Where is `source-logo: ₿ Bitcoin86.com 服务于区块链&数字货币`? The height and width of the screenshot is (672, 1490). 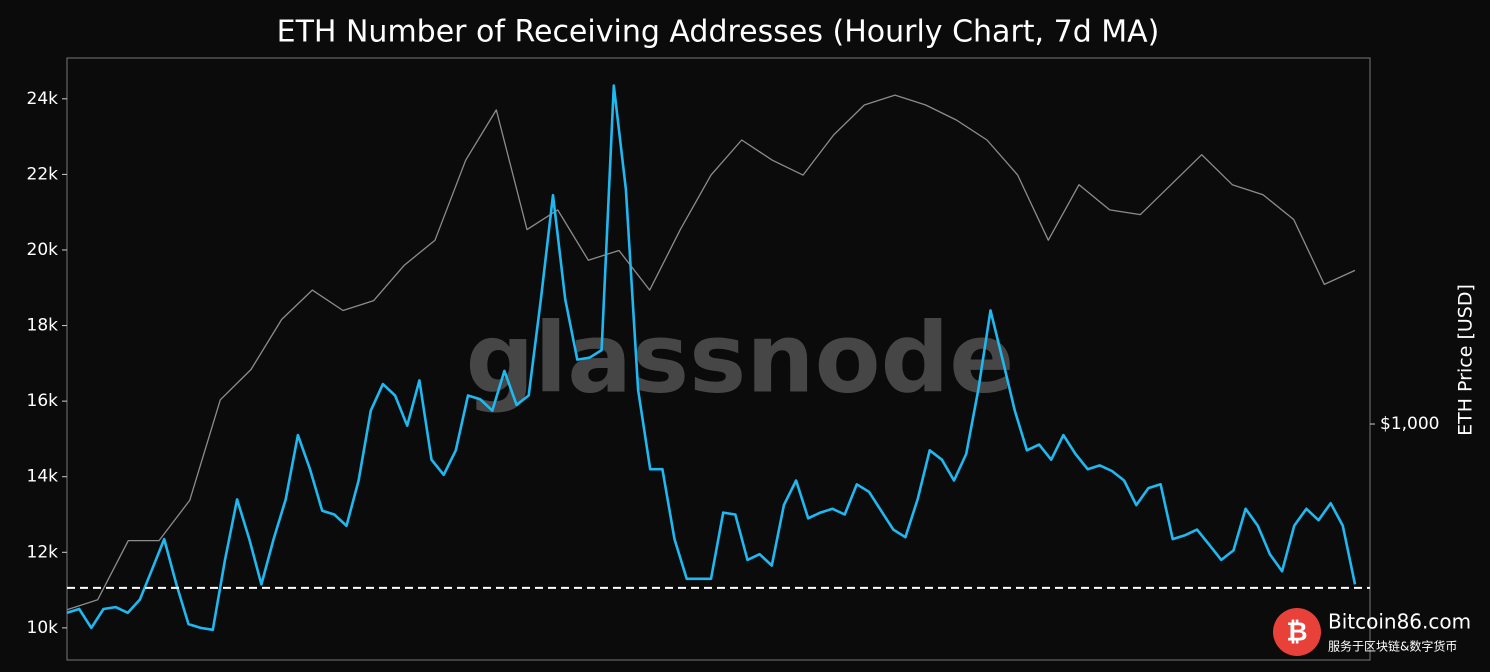 source-logo: ₿ Bitcoin86.com 服务于区块链&数字货币 is located at coordinates (1372, 632).